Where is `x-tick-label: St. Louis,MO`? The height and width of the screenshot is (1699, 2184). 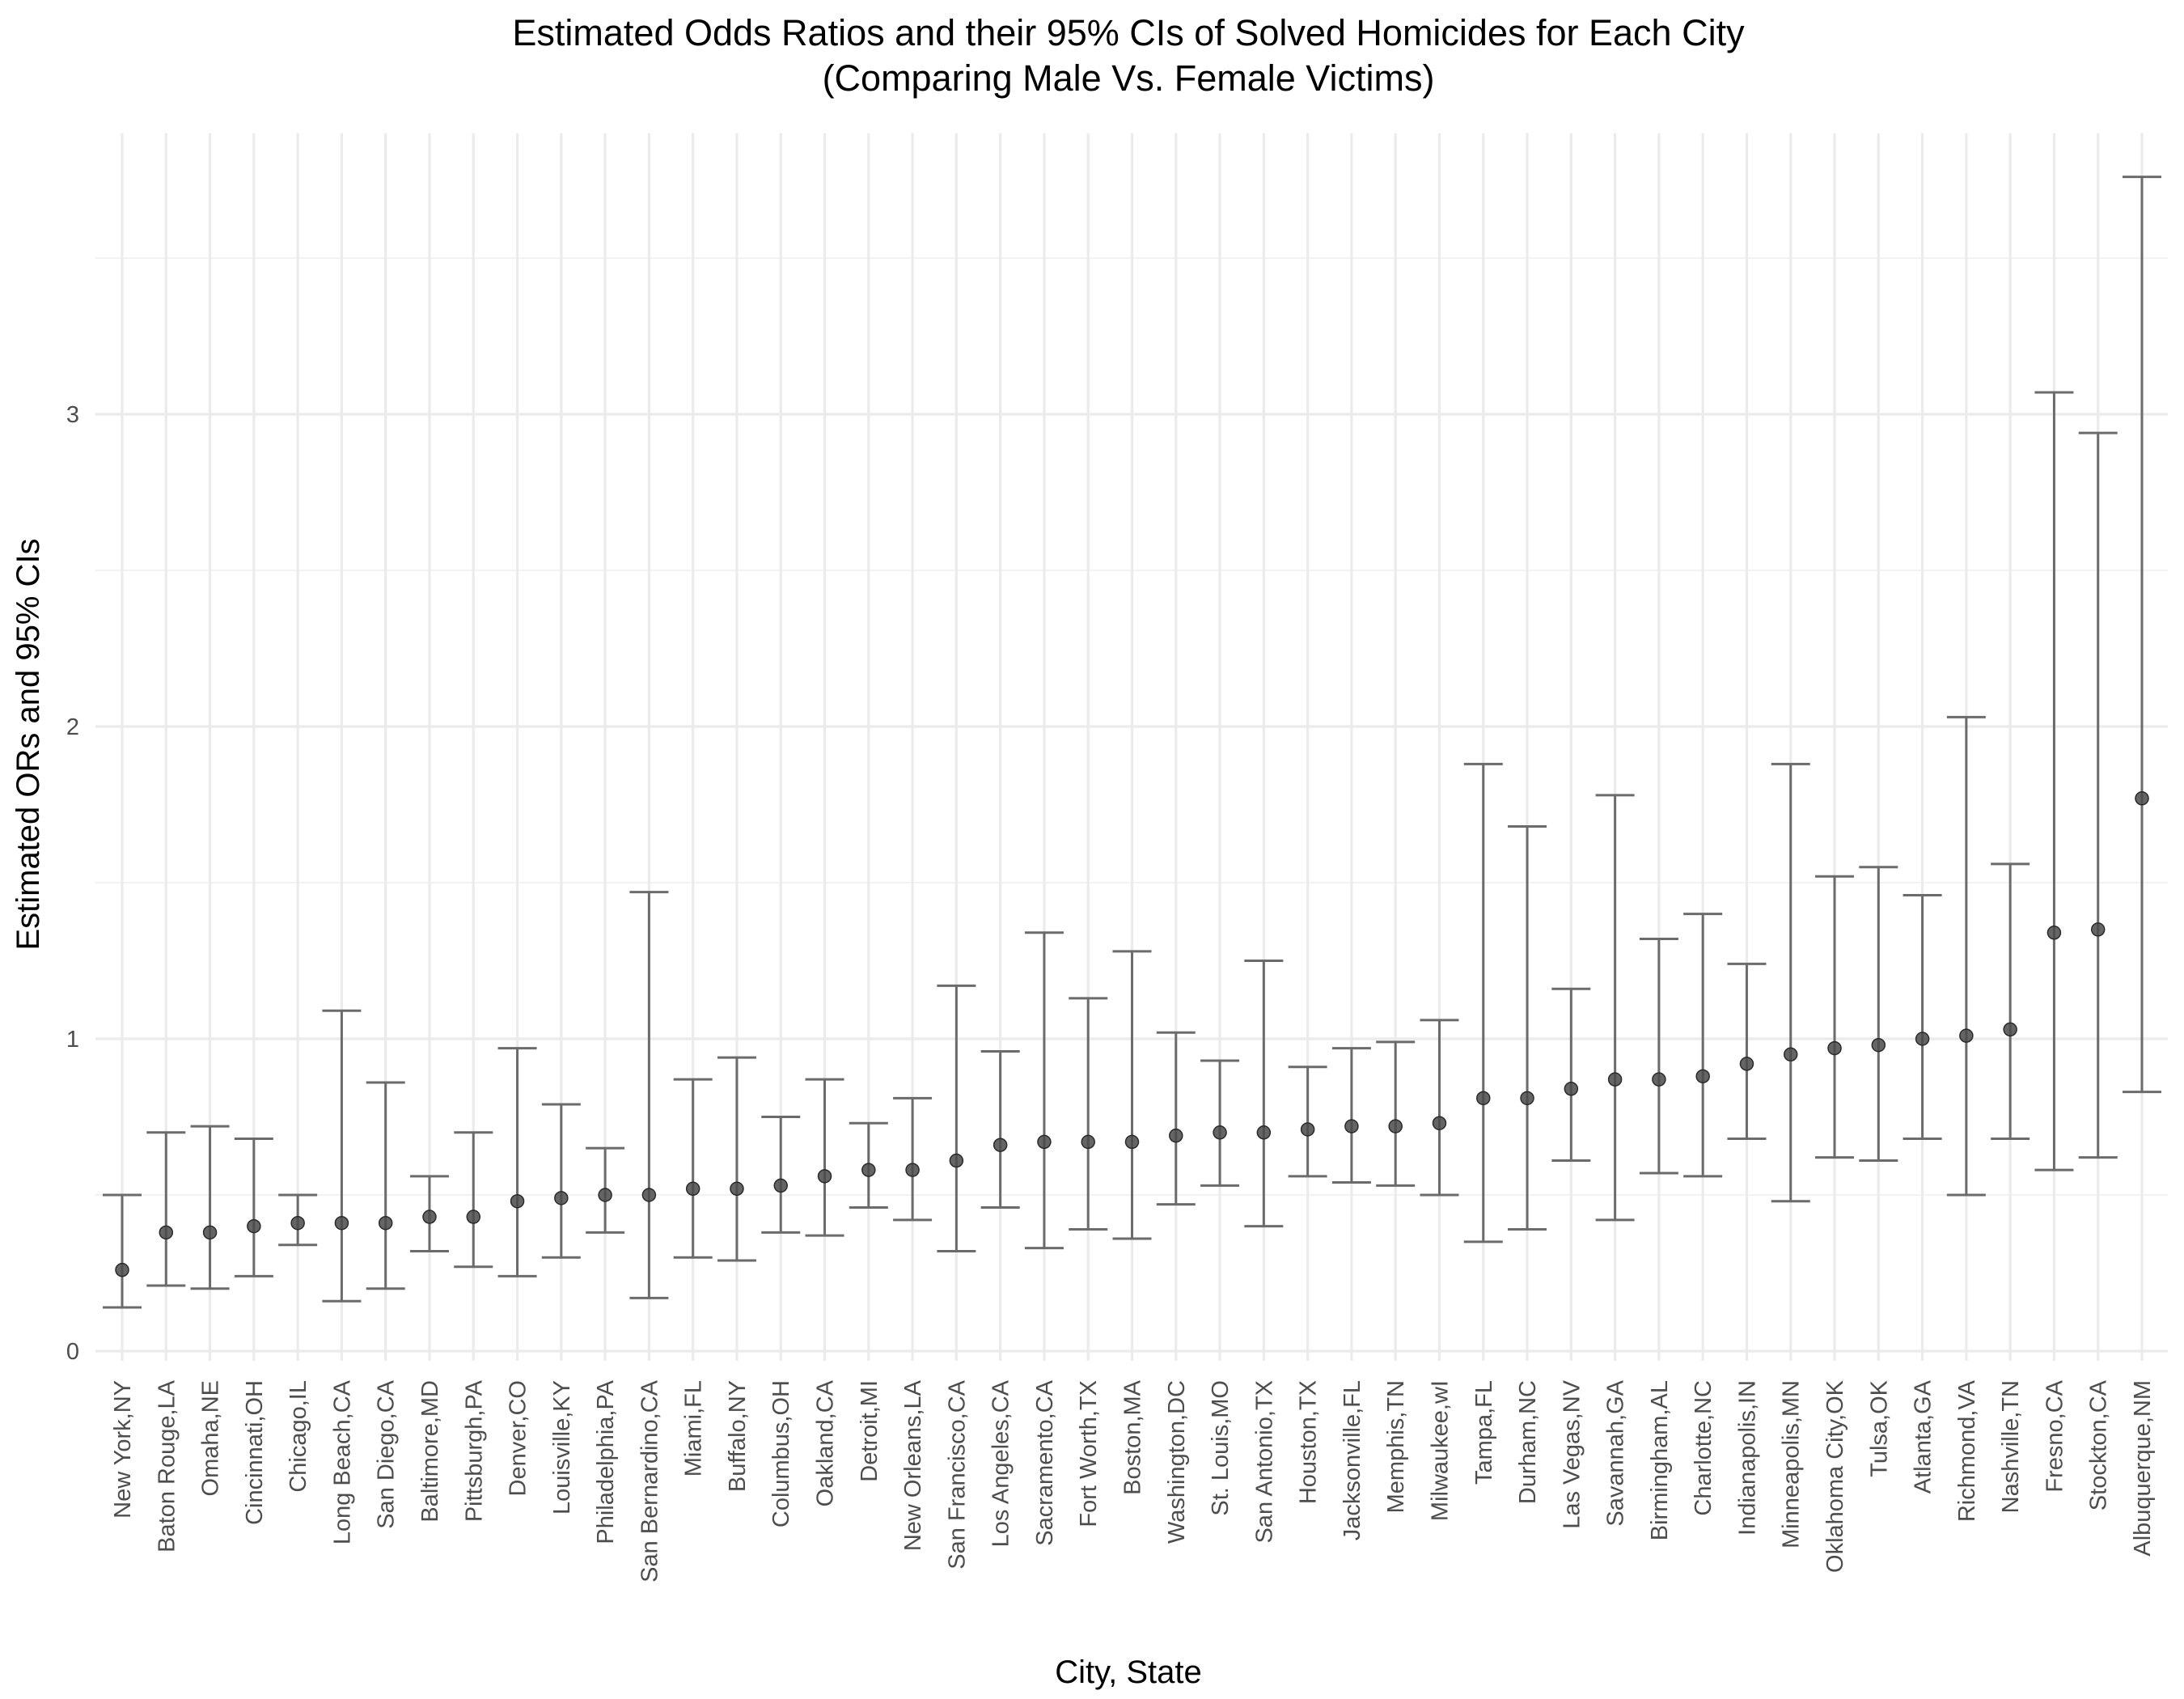 x-tick-label: St. Louis,MO is located at coordinates (1221, 1448).